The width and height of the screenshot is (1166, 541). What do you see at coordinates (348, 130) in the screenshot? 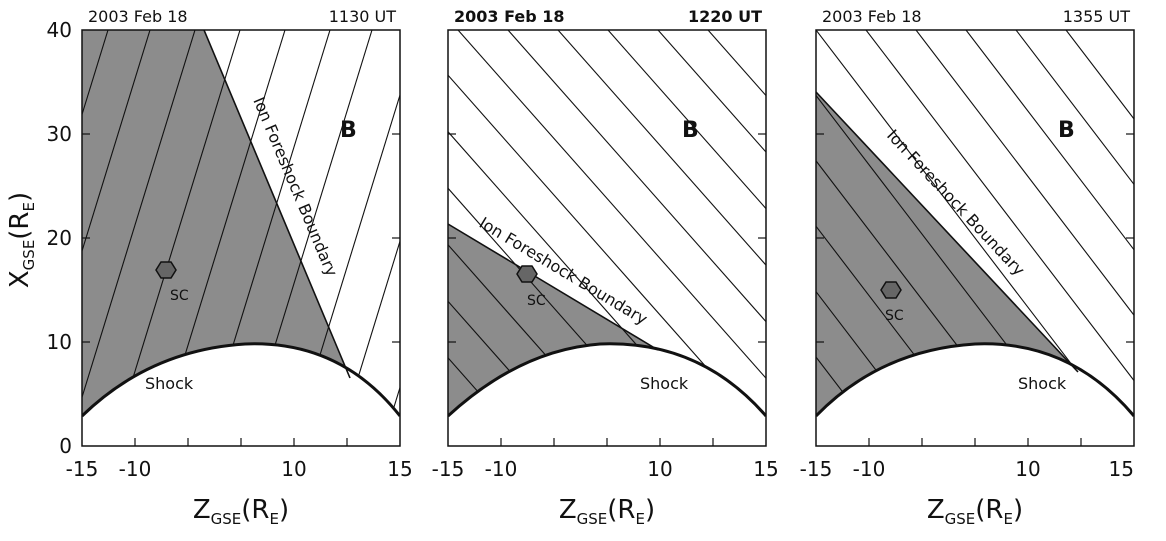
I see `panel-1-field-label: B` at bounding box center [348, 130].